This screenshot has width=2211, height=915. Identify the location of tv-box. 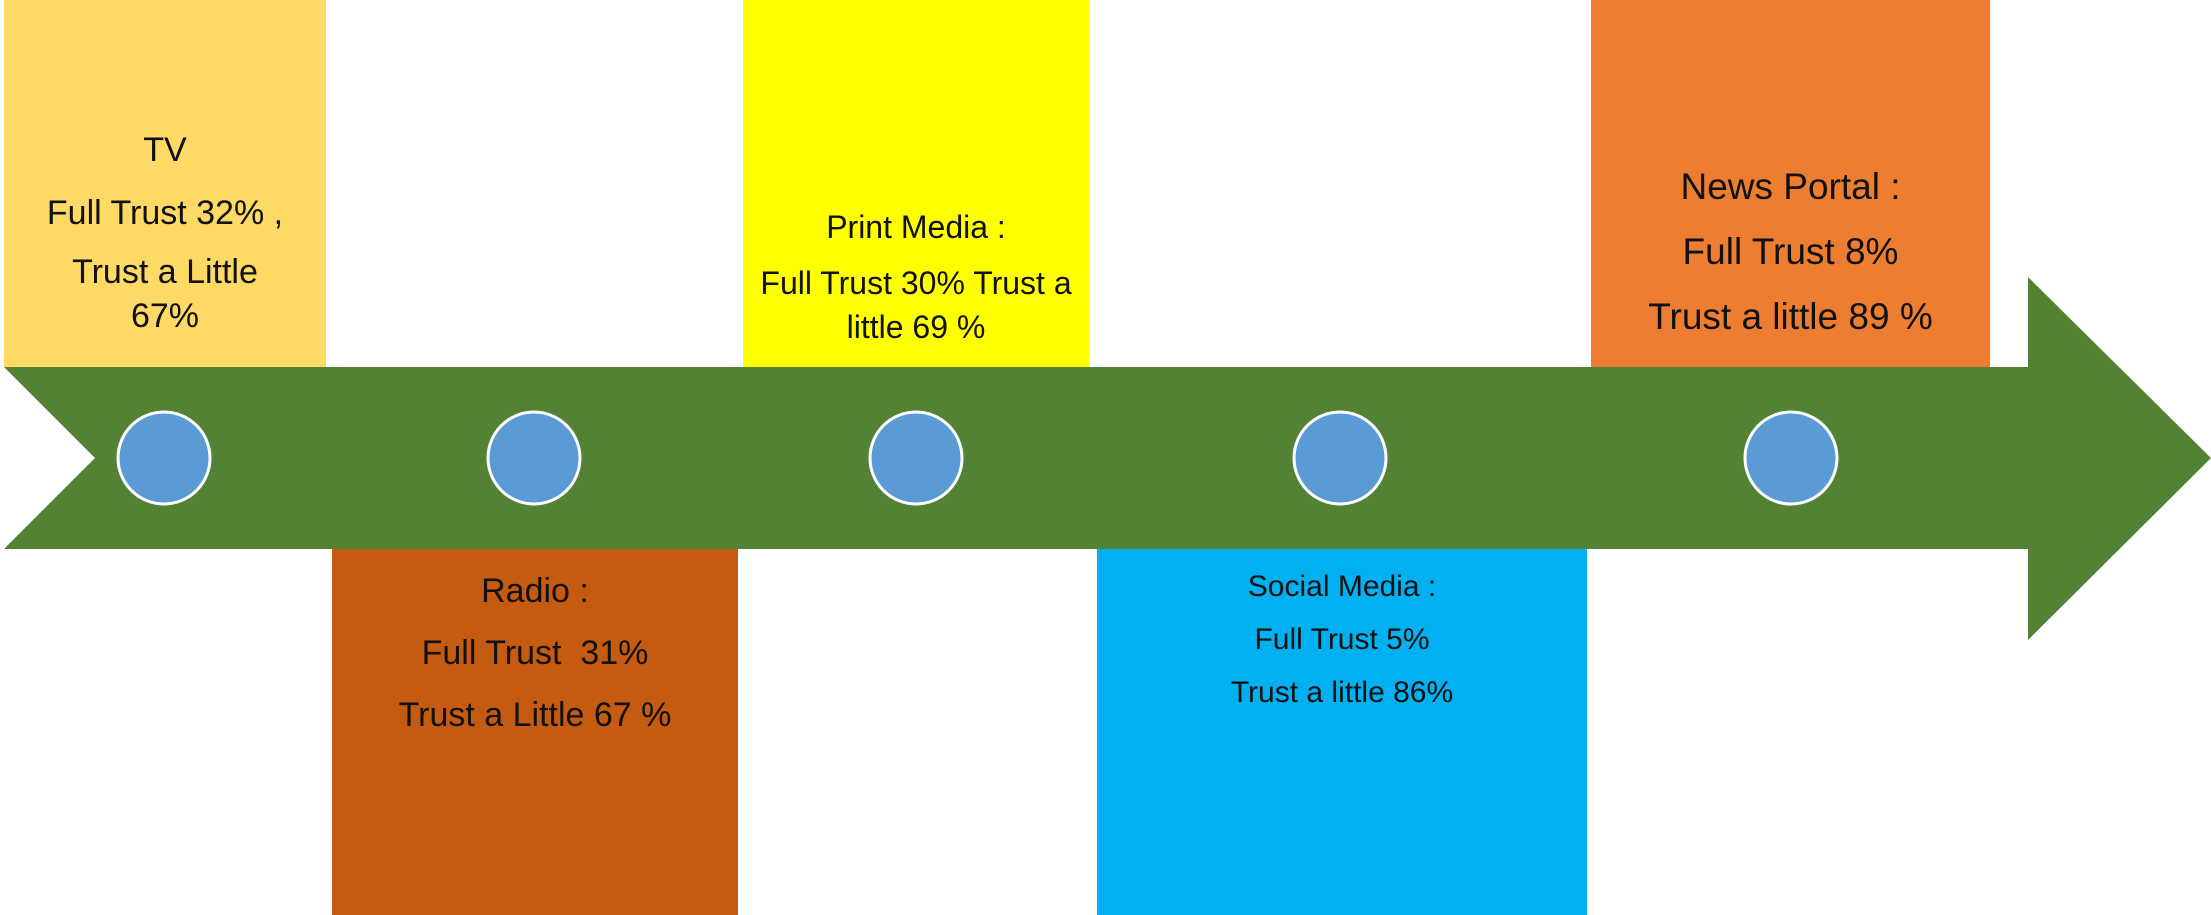
(165, 183).